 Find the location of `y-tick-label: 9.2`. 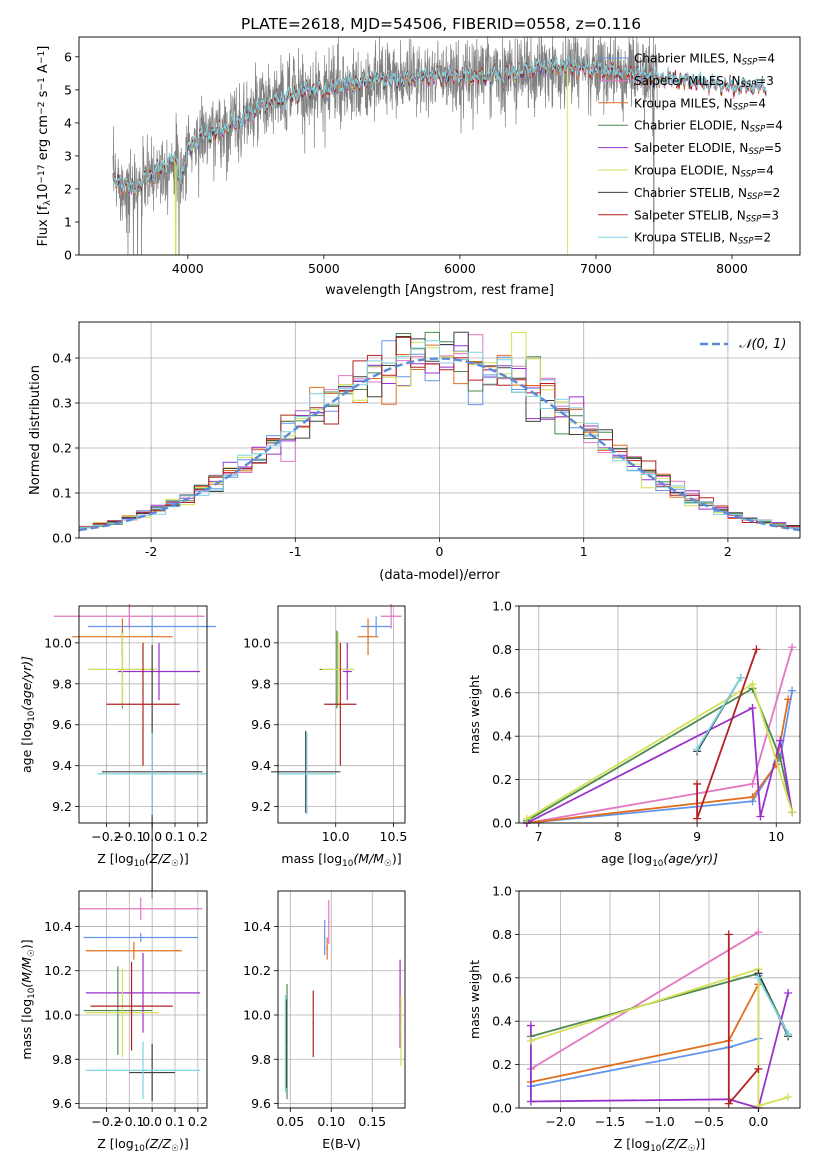

y-tick-label: 9.2 is located at coordinates (62, 806).